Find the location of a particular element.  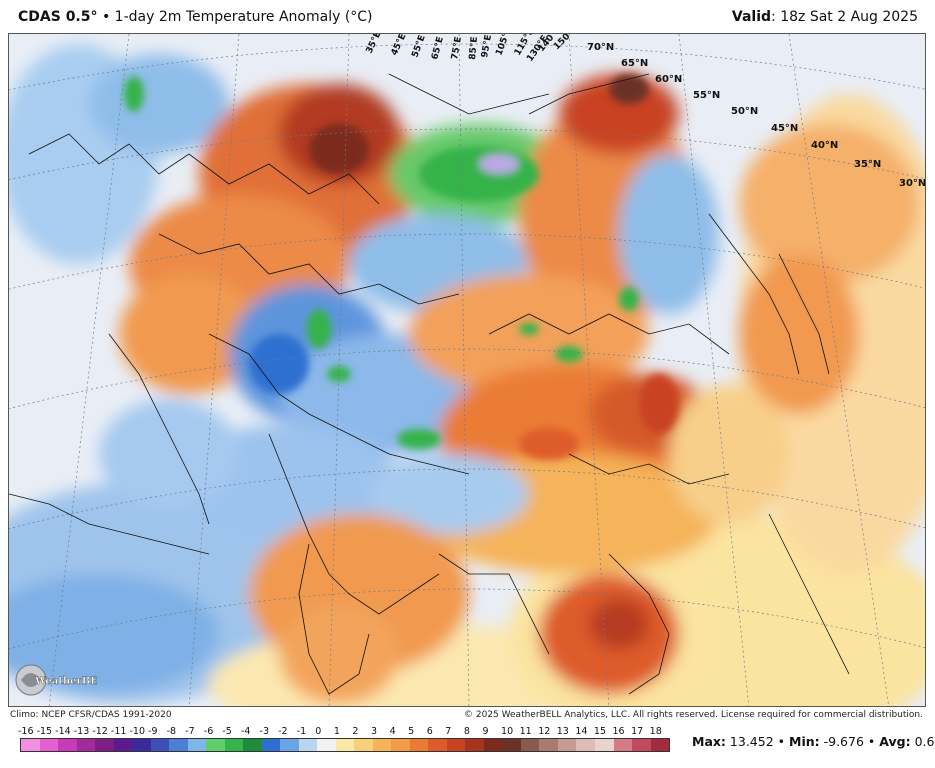

colorbar-tick-label: 2 is located at coordinates (355, 731).